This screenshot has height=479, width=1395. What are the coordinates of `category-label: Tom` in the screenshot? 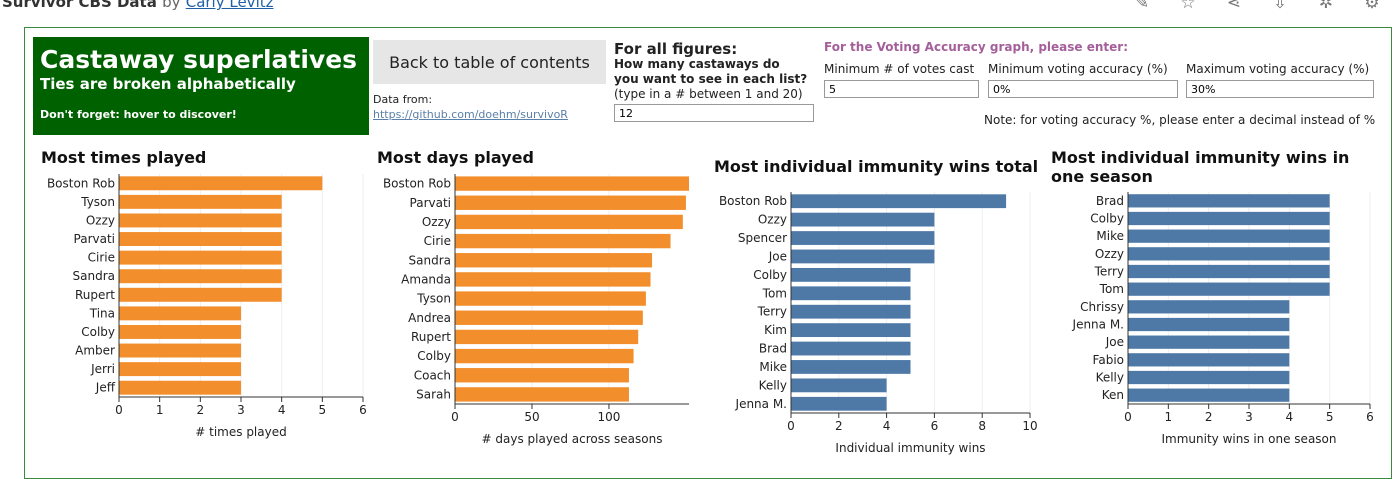 It's located at (774, 293).